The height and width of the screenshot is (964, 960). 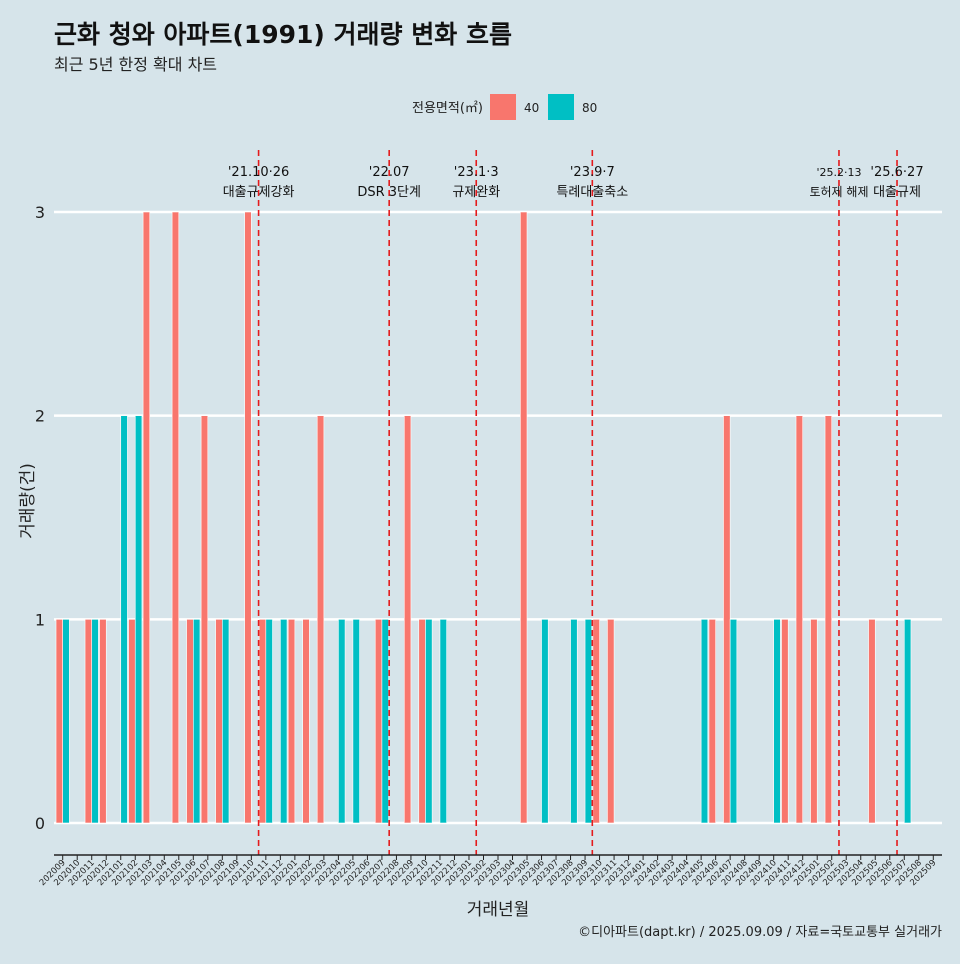 I want to click on legend-label-40: 40, so click(x=531, y=108).